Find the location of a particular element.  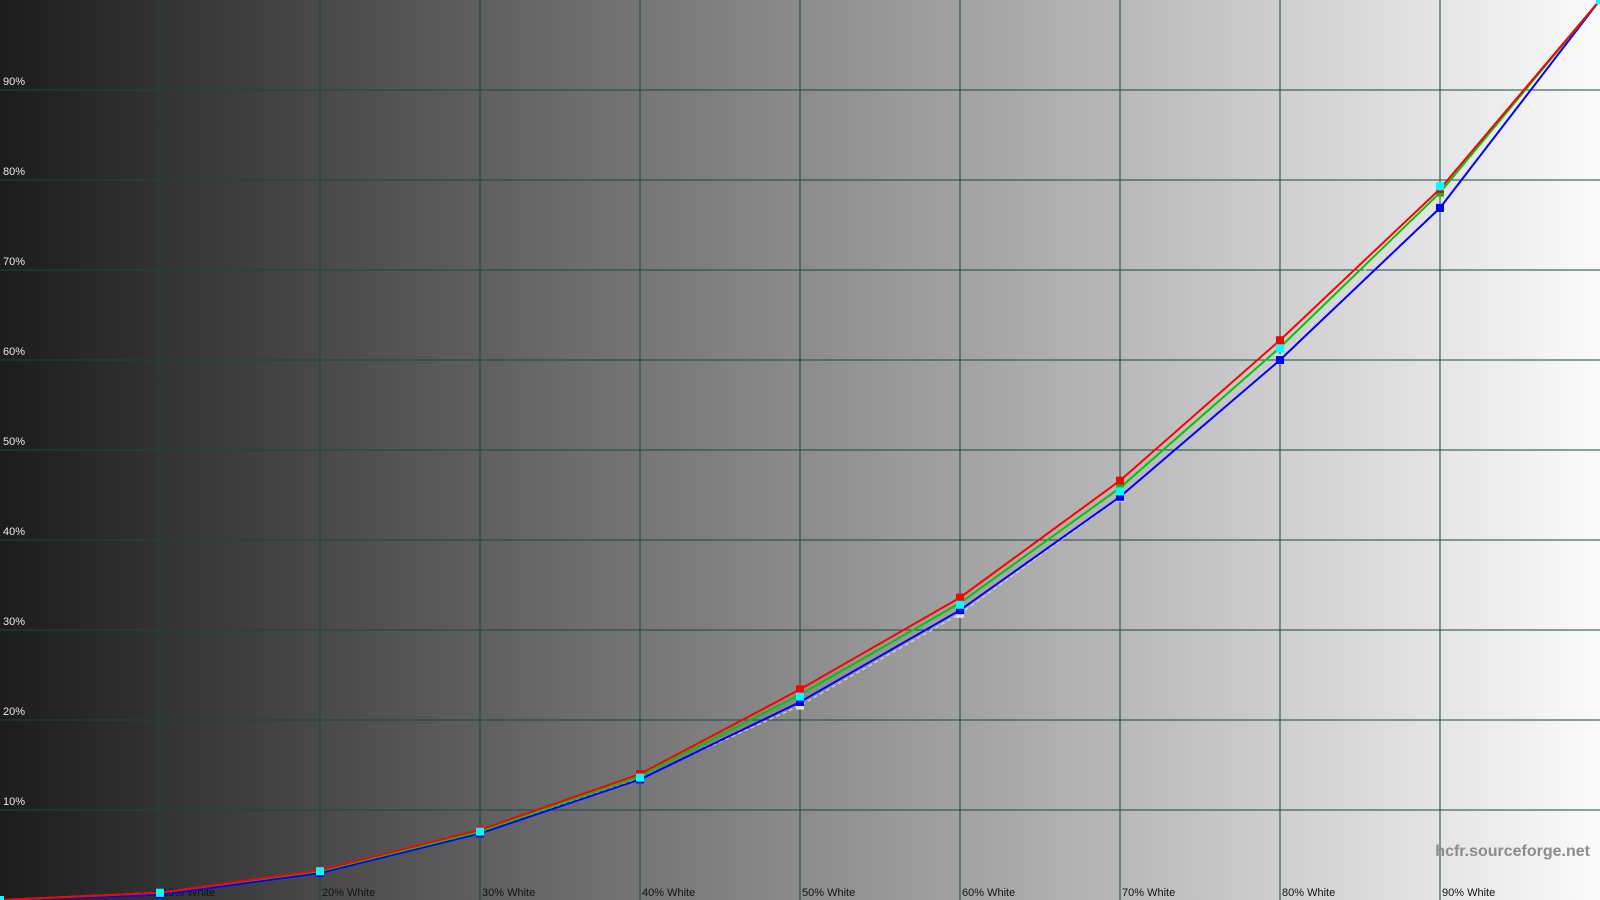

x-tick-label: 30% White is located at coordinates (508, 893).